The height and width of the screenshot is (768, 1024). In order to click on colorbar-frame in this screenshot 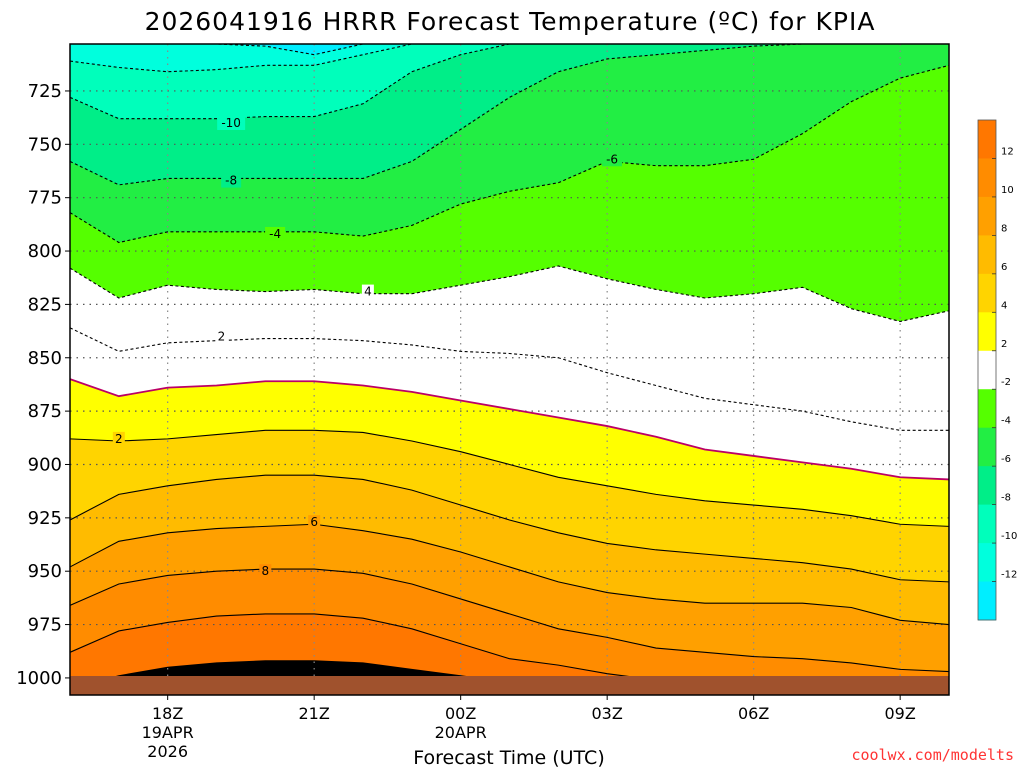, I will do `click(987, 370)`.